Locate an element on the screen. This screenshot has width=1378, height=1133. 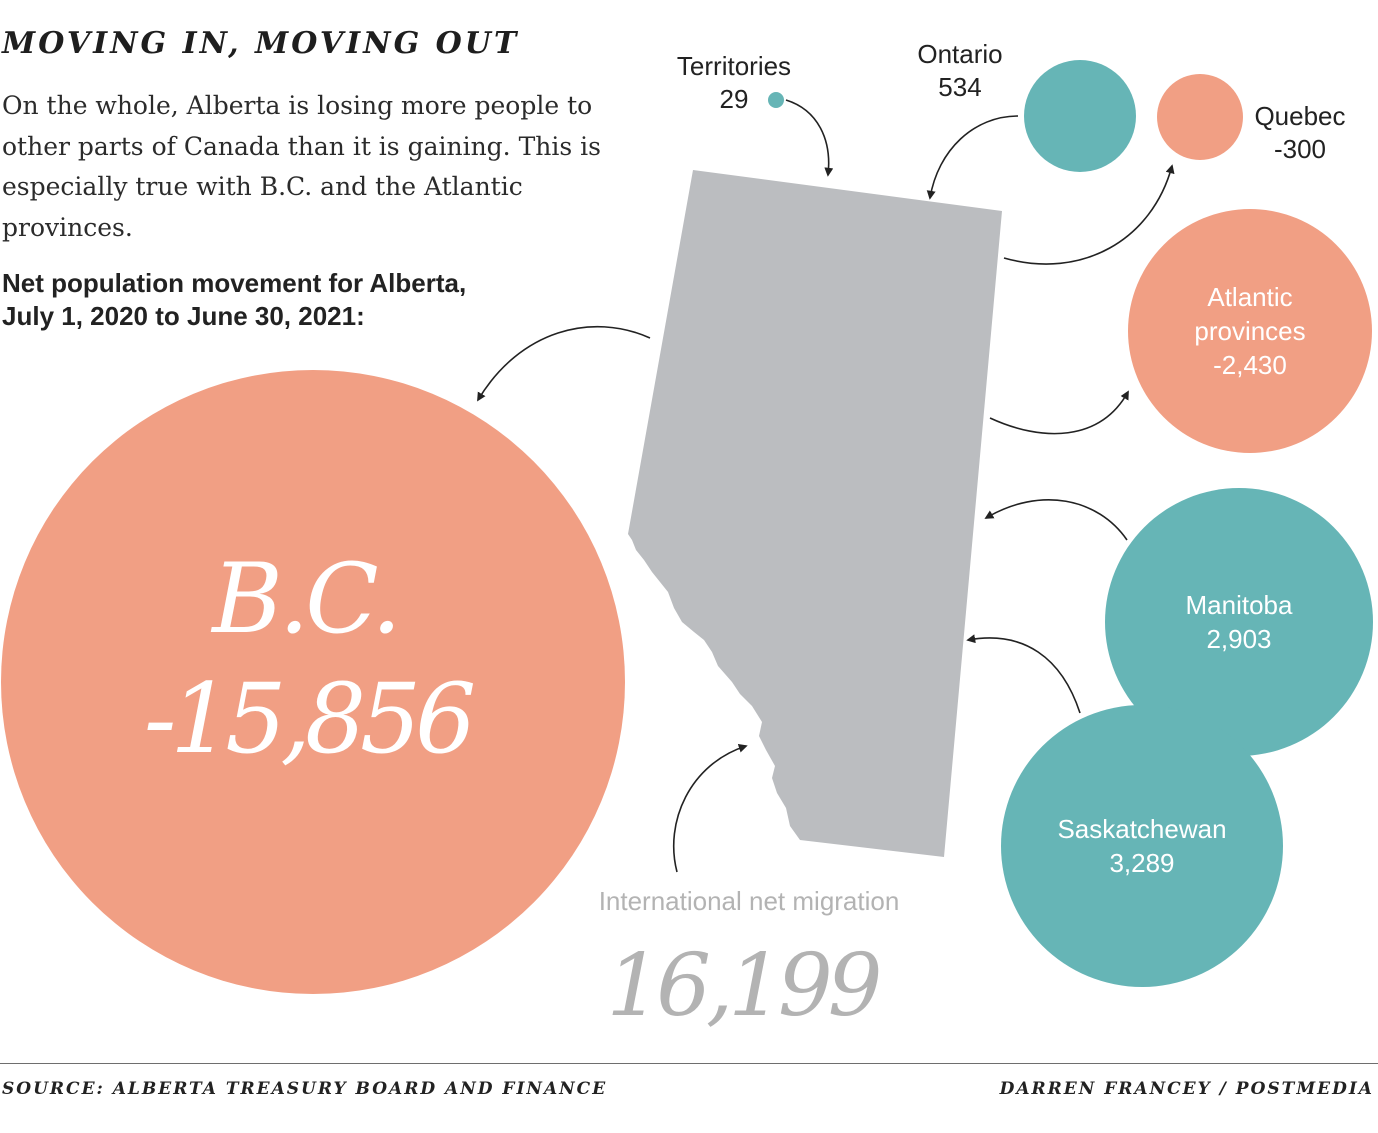
bubble-value-manitoba: 2,903 is located at coordinates (1238, 639).